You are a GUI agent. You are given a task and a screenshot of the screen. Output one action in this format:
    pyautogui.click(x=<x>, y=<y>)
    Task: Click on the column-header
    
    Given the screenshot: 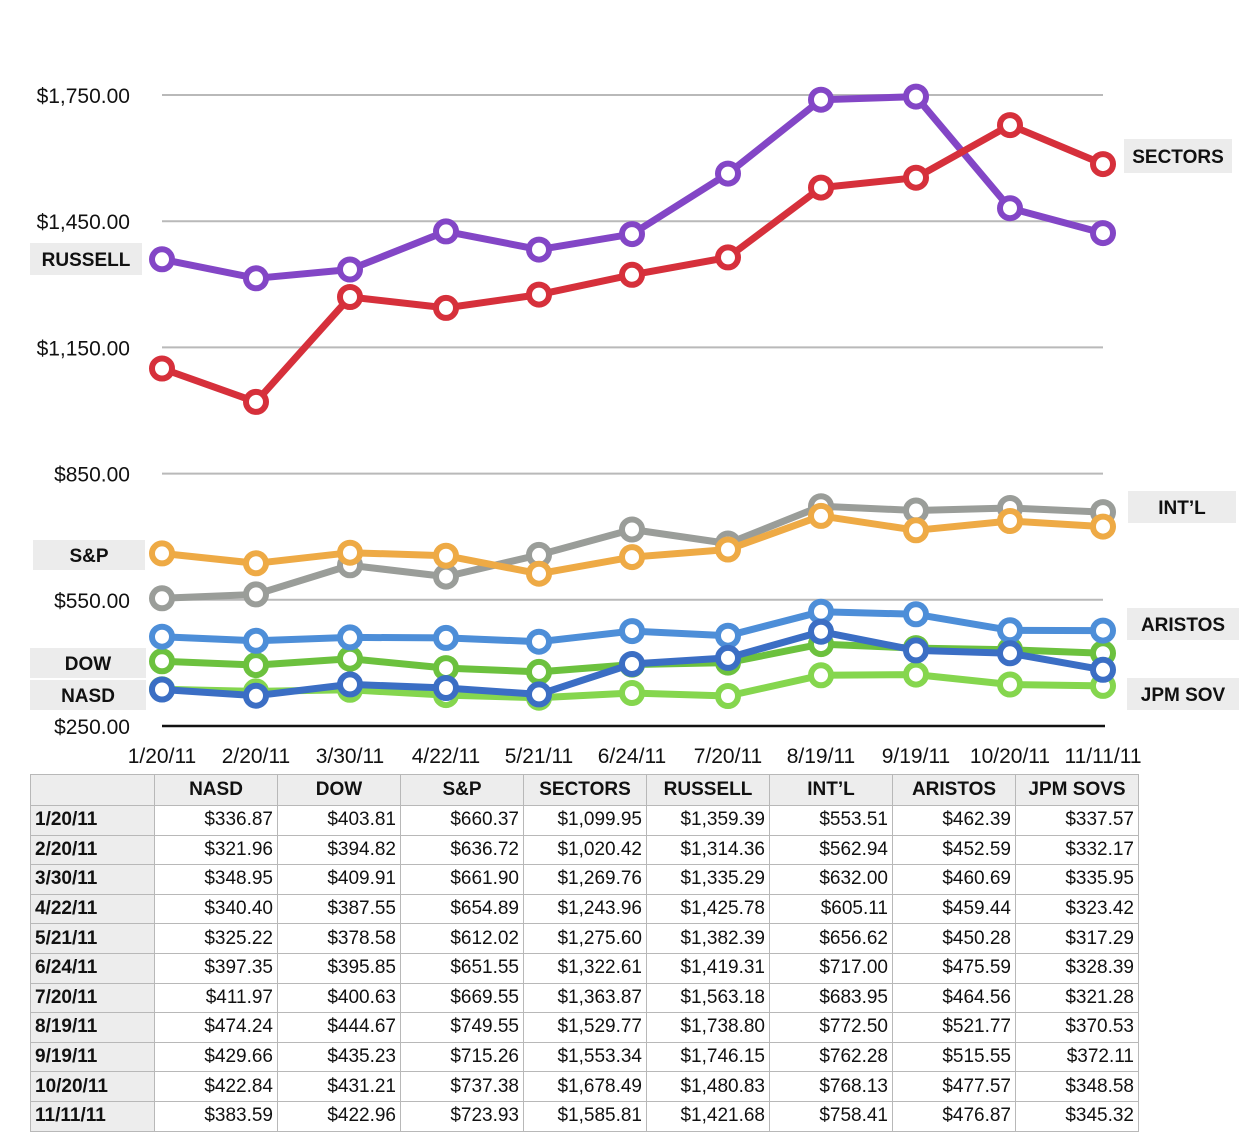 What is the action you would take?
    pyautogui.click(x=92, y=790)
    